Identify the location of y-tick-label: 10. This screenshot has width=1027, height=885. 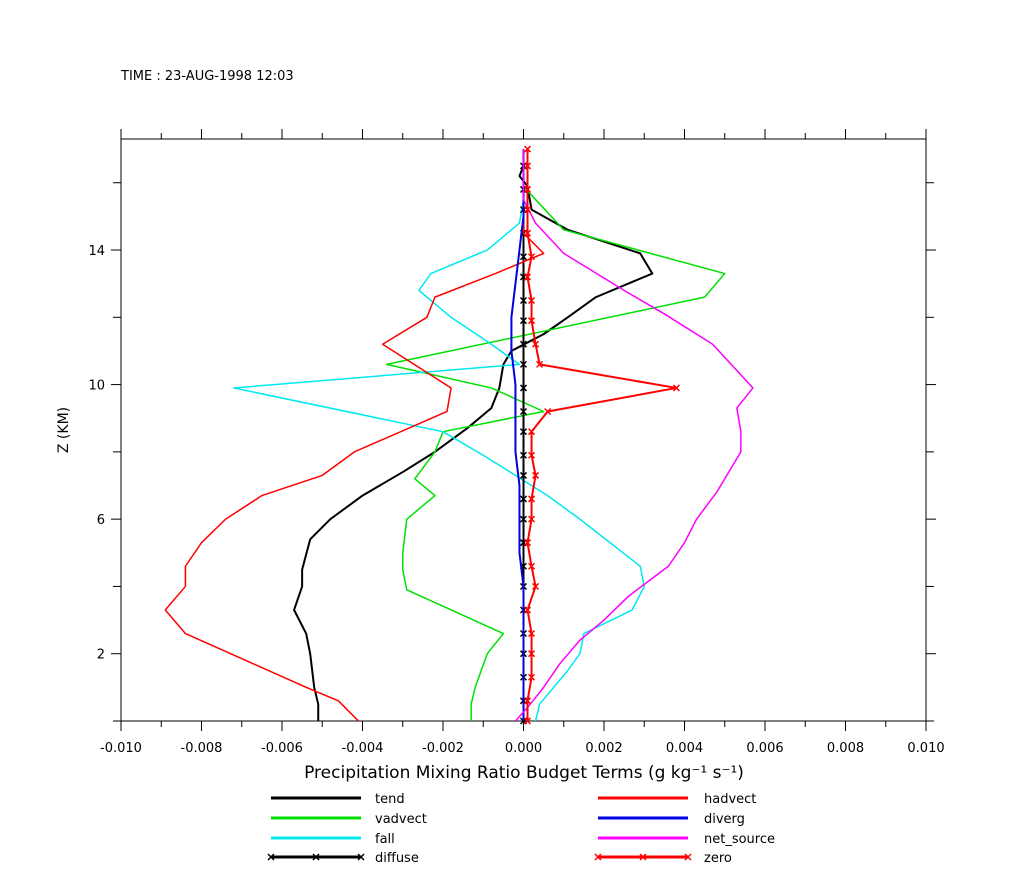
(96, 386).